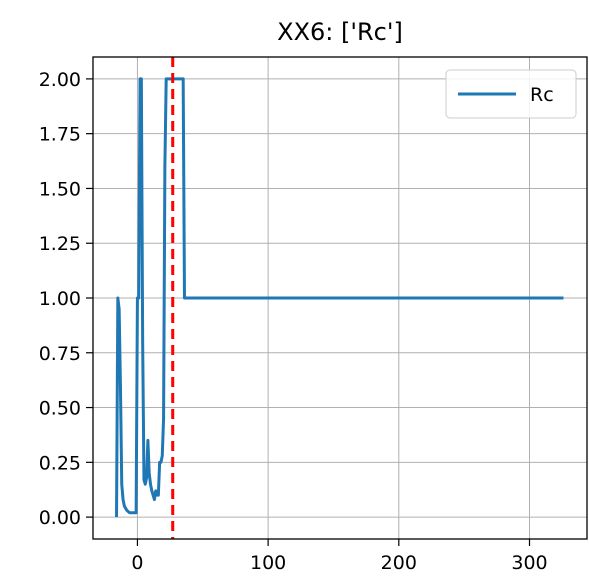  I want to click on y-tick-label: 2.00, so click(60, 80).